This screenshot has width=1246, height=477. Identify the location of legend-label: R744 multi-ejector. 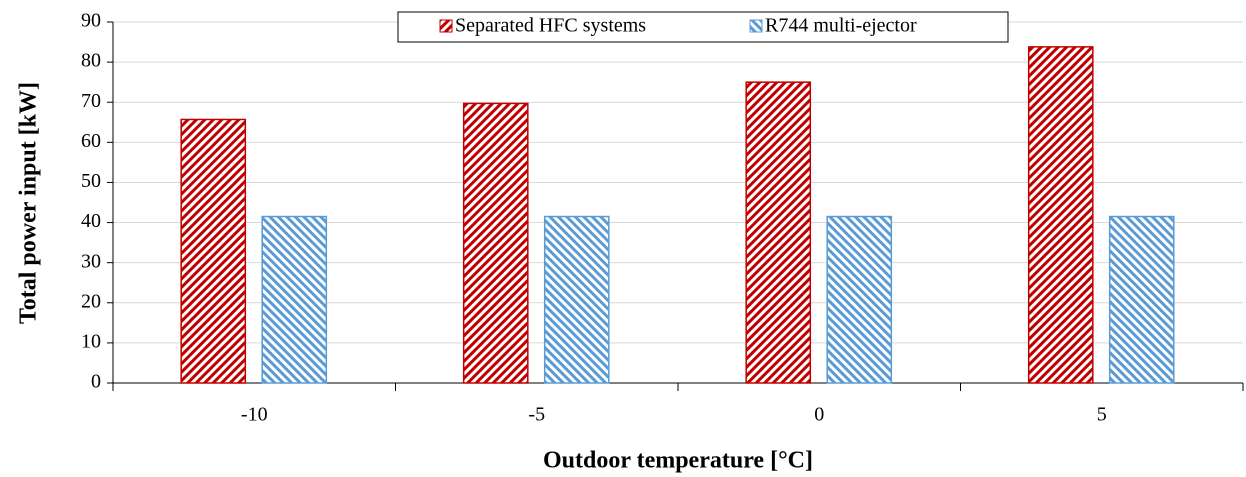
(841, 26).